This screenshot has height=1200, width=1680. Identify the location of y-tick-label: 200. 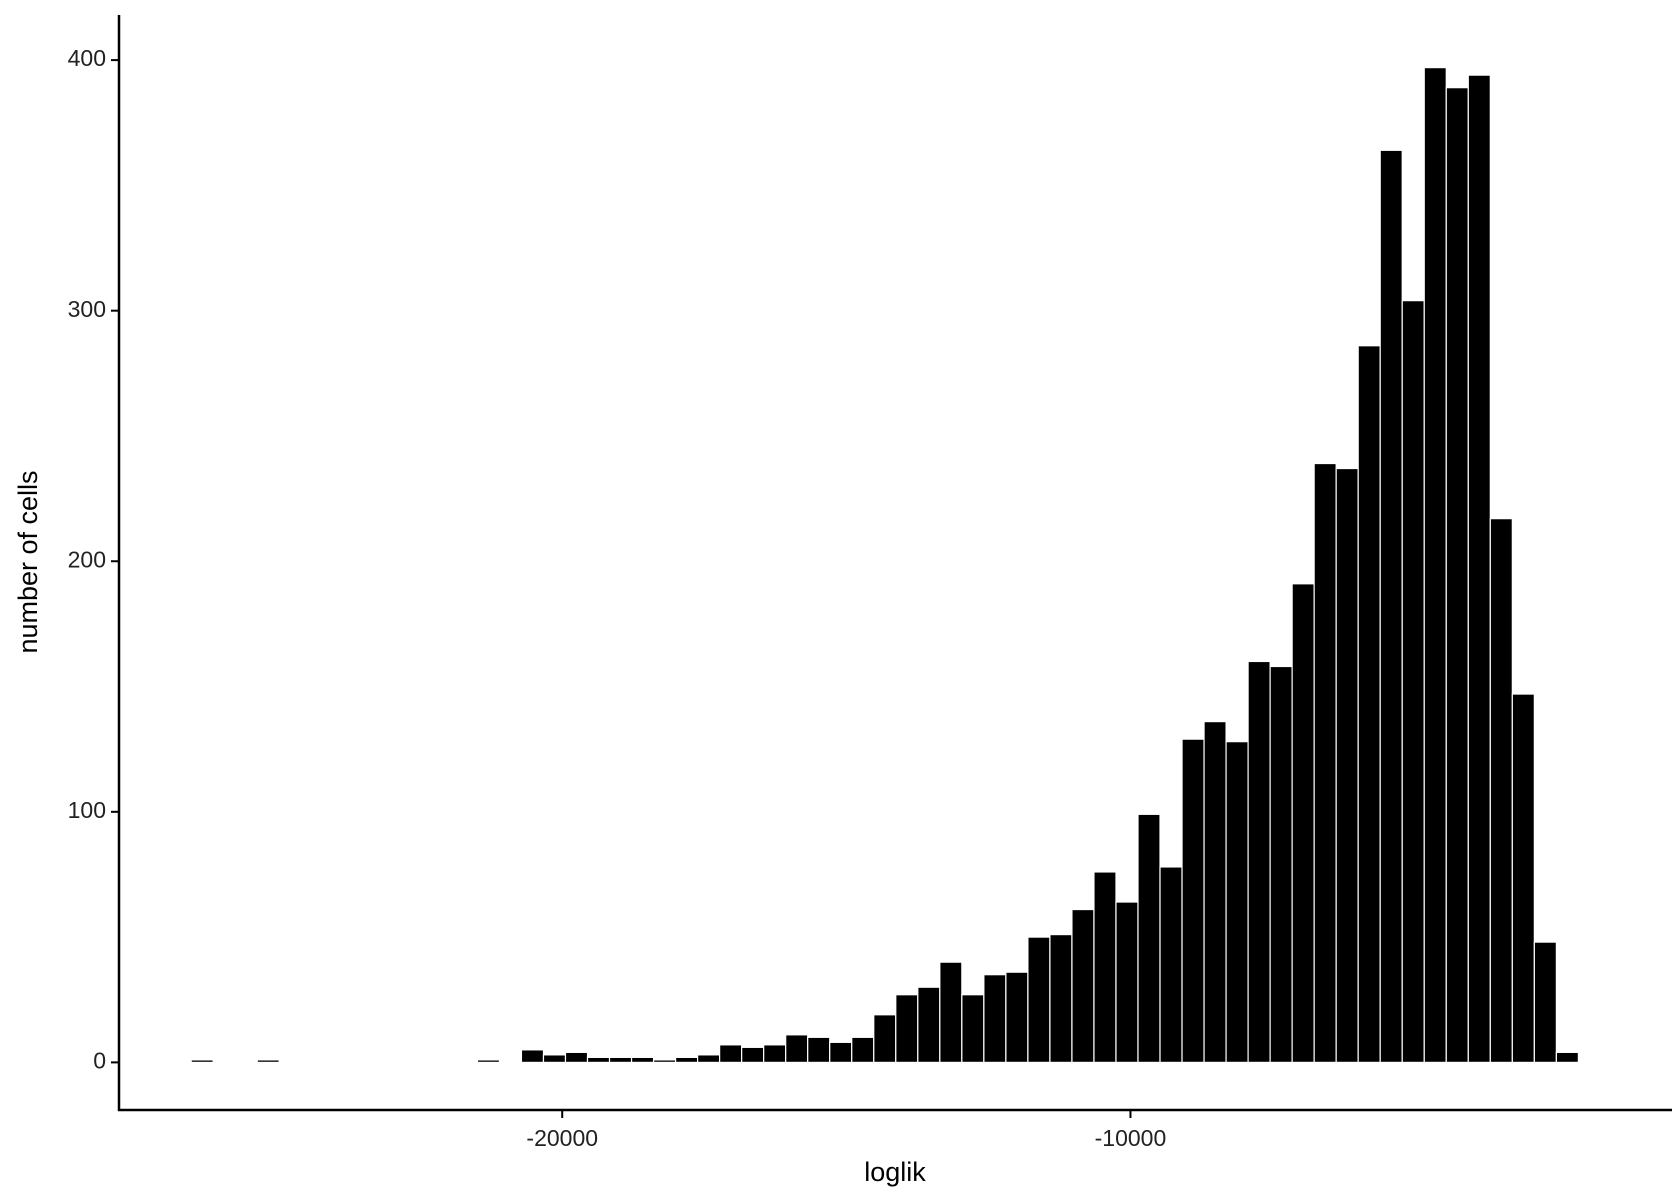
(87, 559).